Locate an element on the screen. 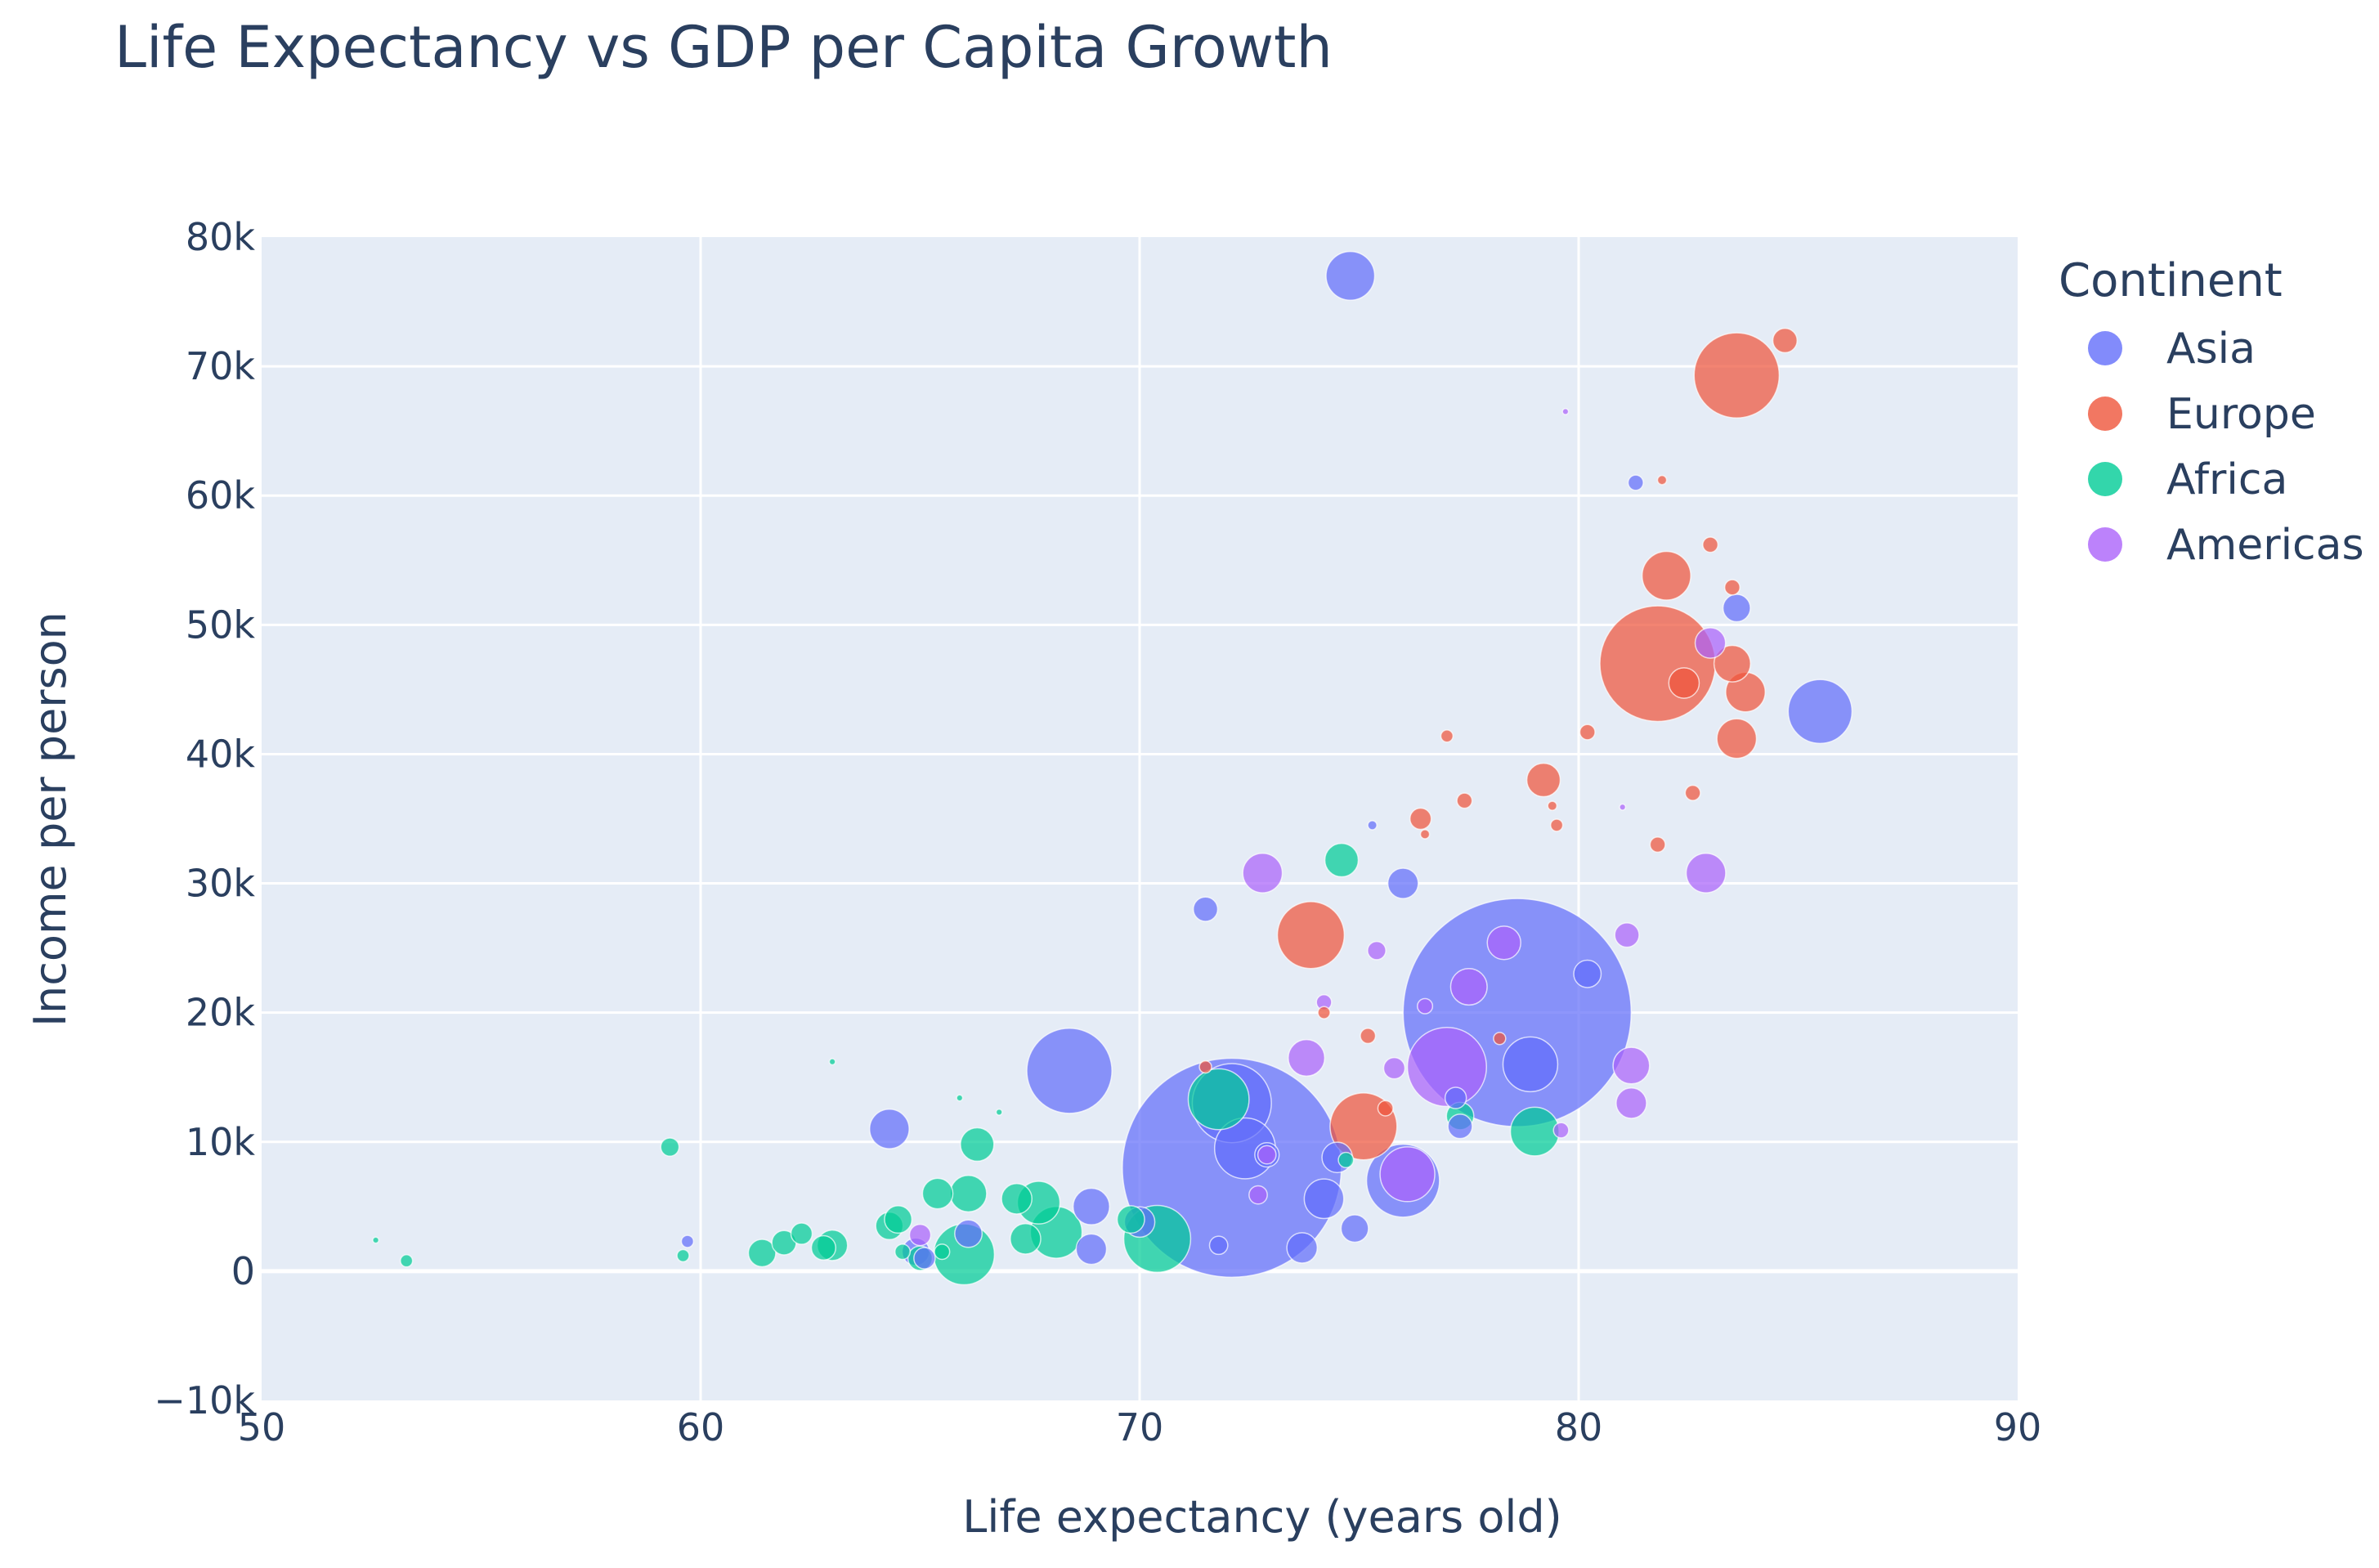  legend-label-africa: Africa is located at coordinates (2226, 479).